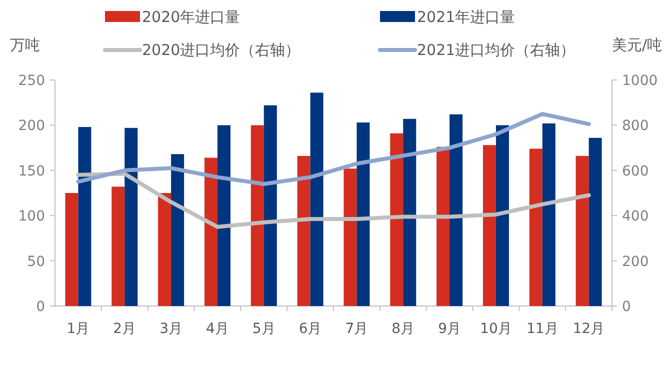 This screenshot has height=380, width=670. Describe the element at coordinates (36, 262) in the screenshot. I see `y-tick-label: 50` at that location.